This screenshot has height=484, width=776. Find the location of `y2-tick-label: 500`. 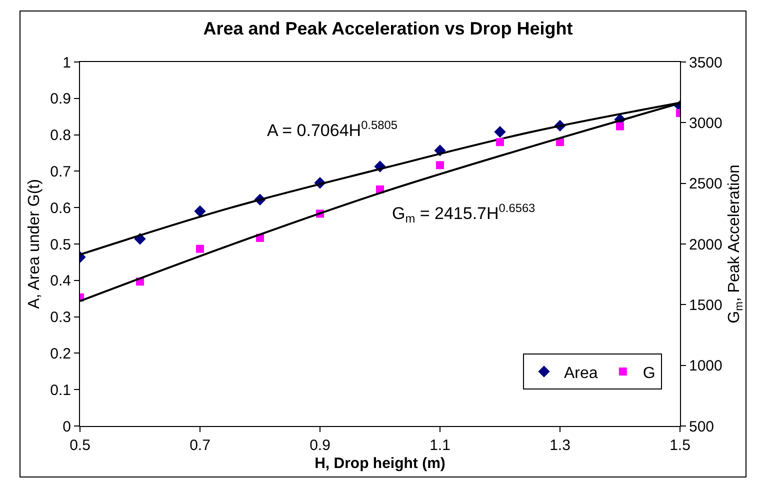

y2-tick-label: 500 is located at coordinates (701, 427).